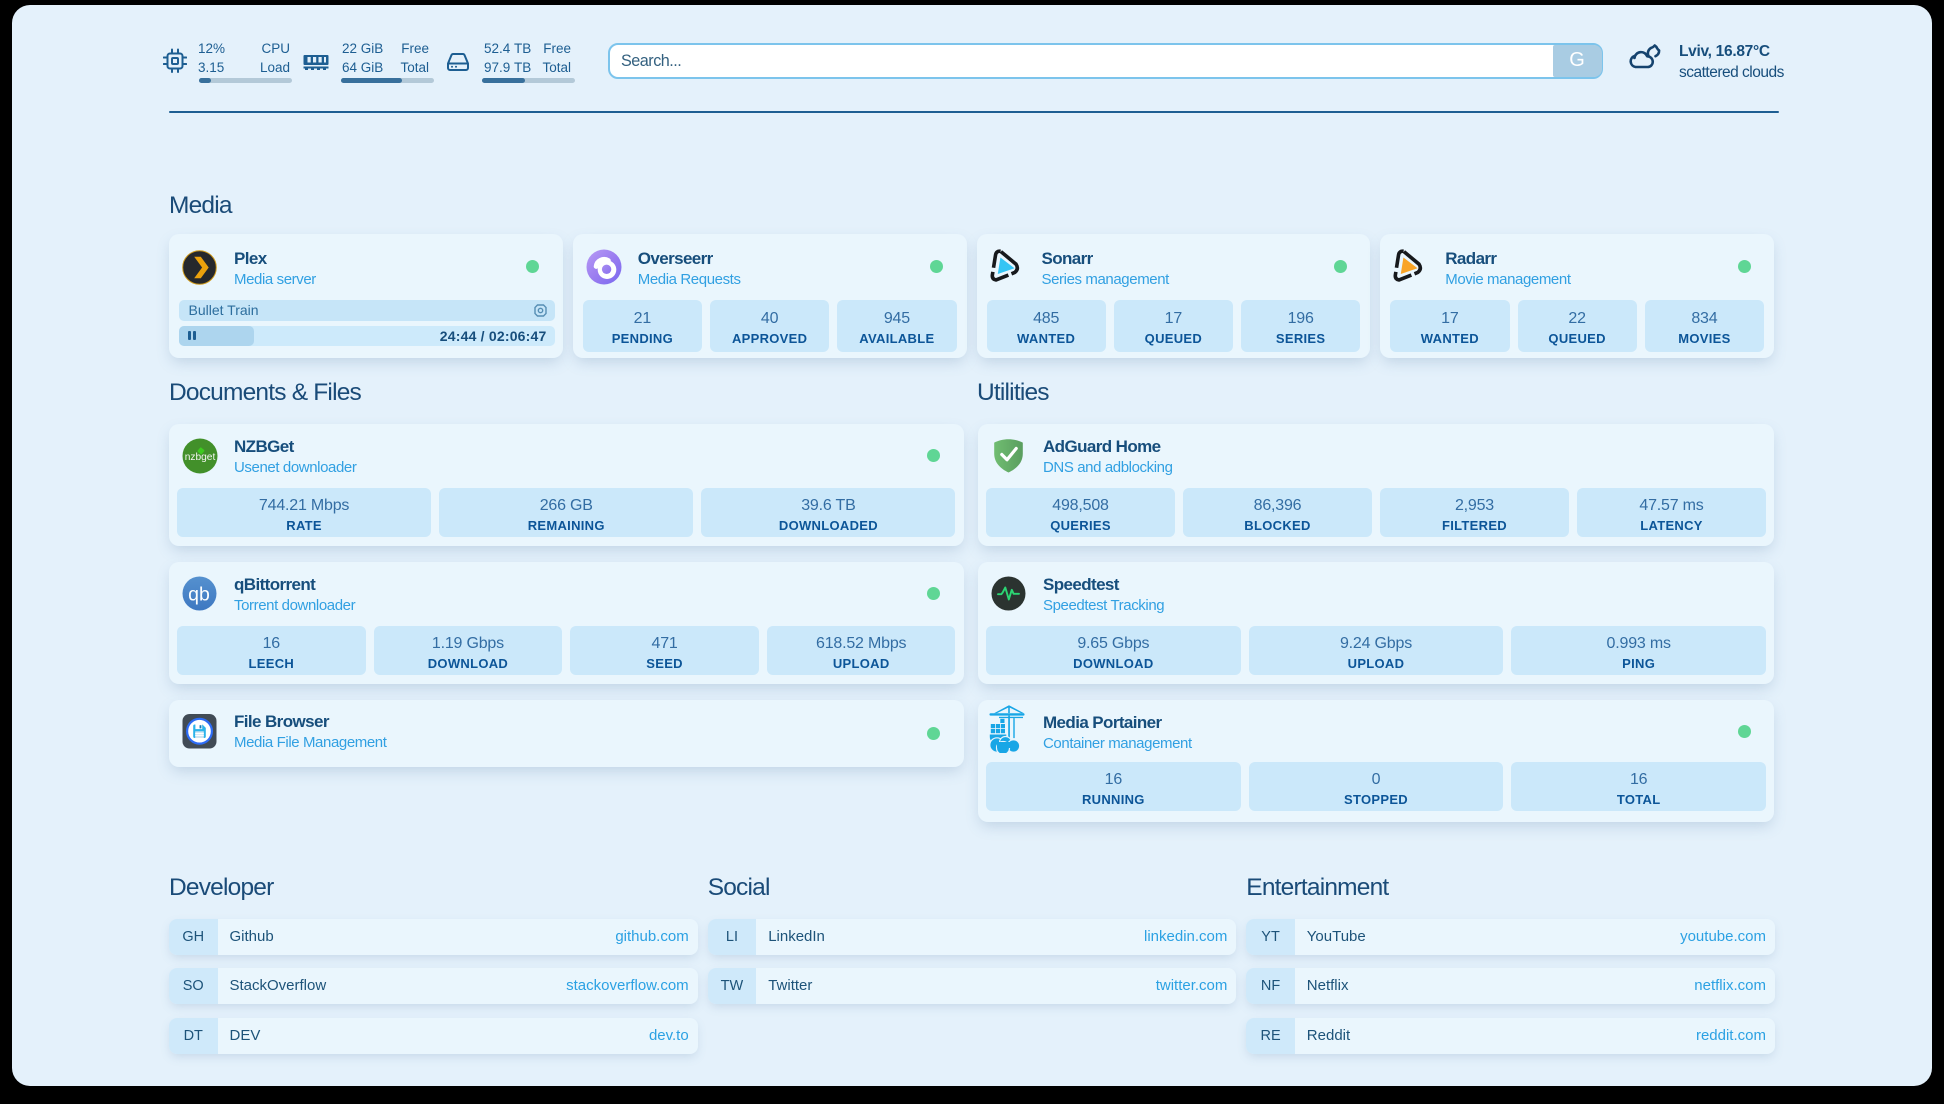 Image resolution: width=1944 pixels, height=1104 pixels. Describe the element at coordinates (199, 595) in the screenshot. I see `svg-text: qb` at that location.